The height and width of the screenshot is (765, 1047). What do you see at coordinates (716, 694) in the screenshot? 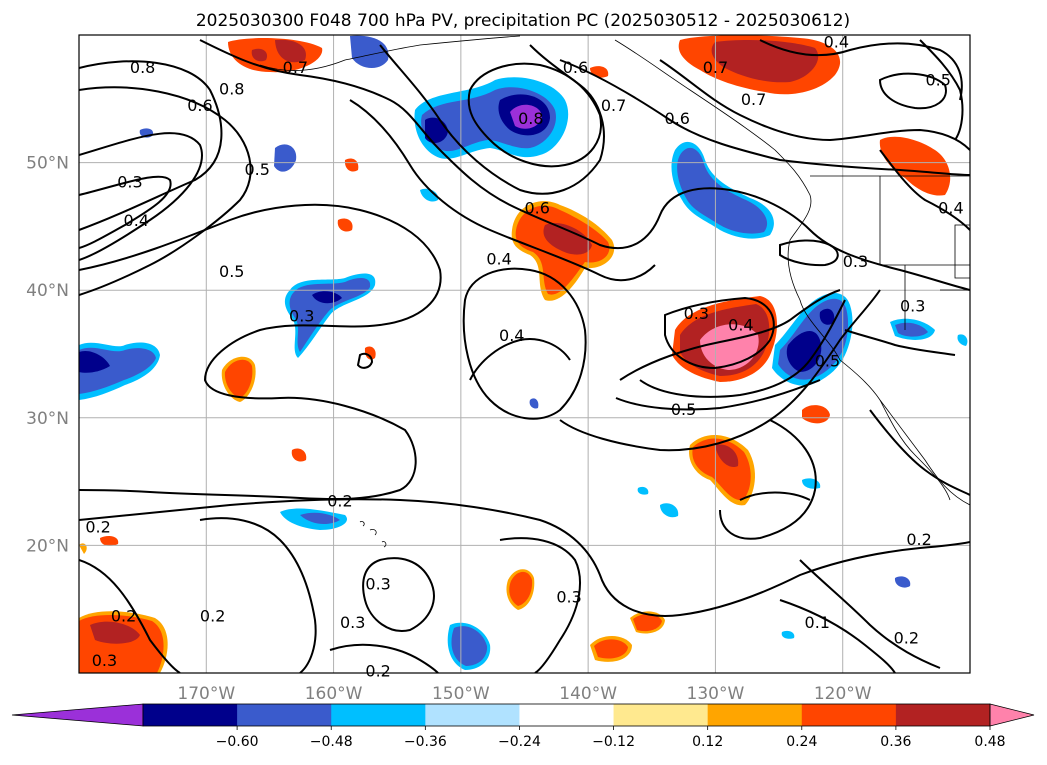
I see `lon-tick-label: 130°W` at bounding box center [716, 694].